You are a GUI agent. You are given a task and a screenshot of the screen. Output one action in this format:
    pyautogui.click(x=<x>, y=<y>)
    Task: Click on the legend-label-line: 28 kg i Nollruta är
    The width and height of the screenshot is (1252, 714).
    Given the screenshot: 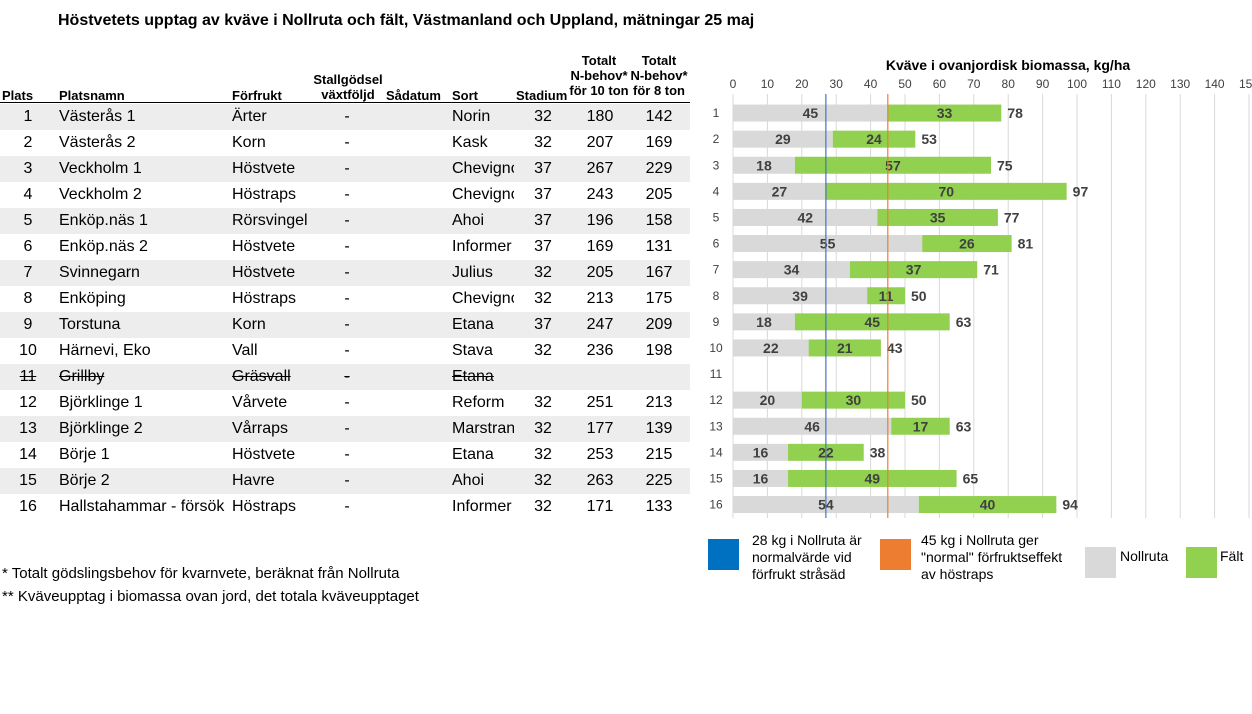 What is the action you would take?
    pyautogui.click(x=807, y=540)
    